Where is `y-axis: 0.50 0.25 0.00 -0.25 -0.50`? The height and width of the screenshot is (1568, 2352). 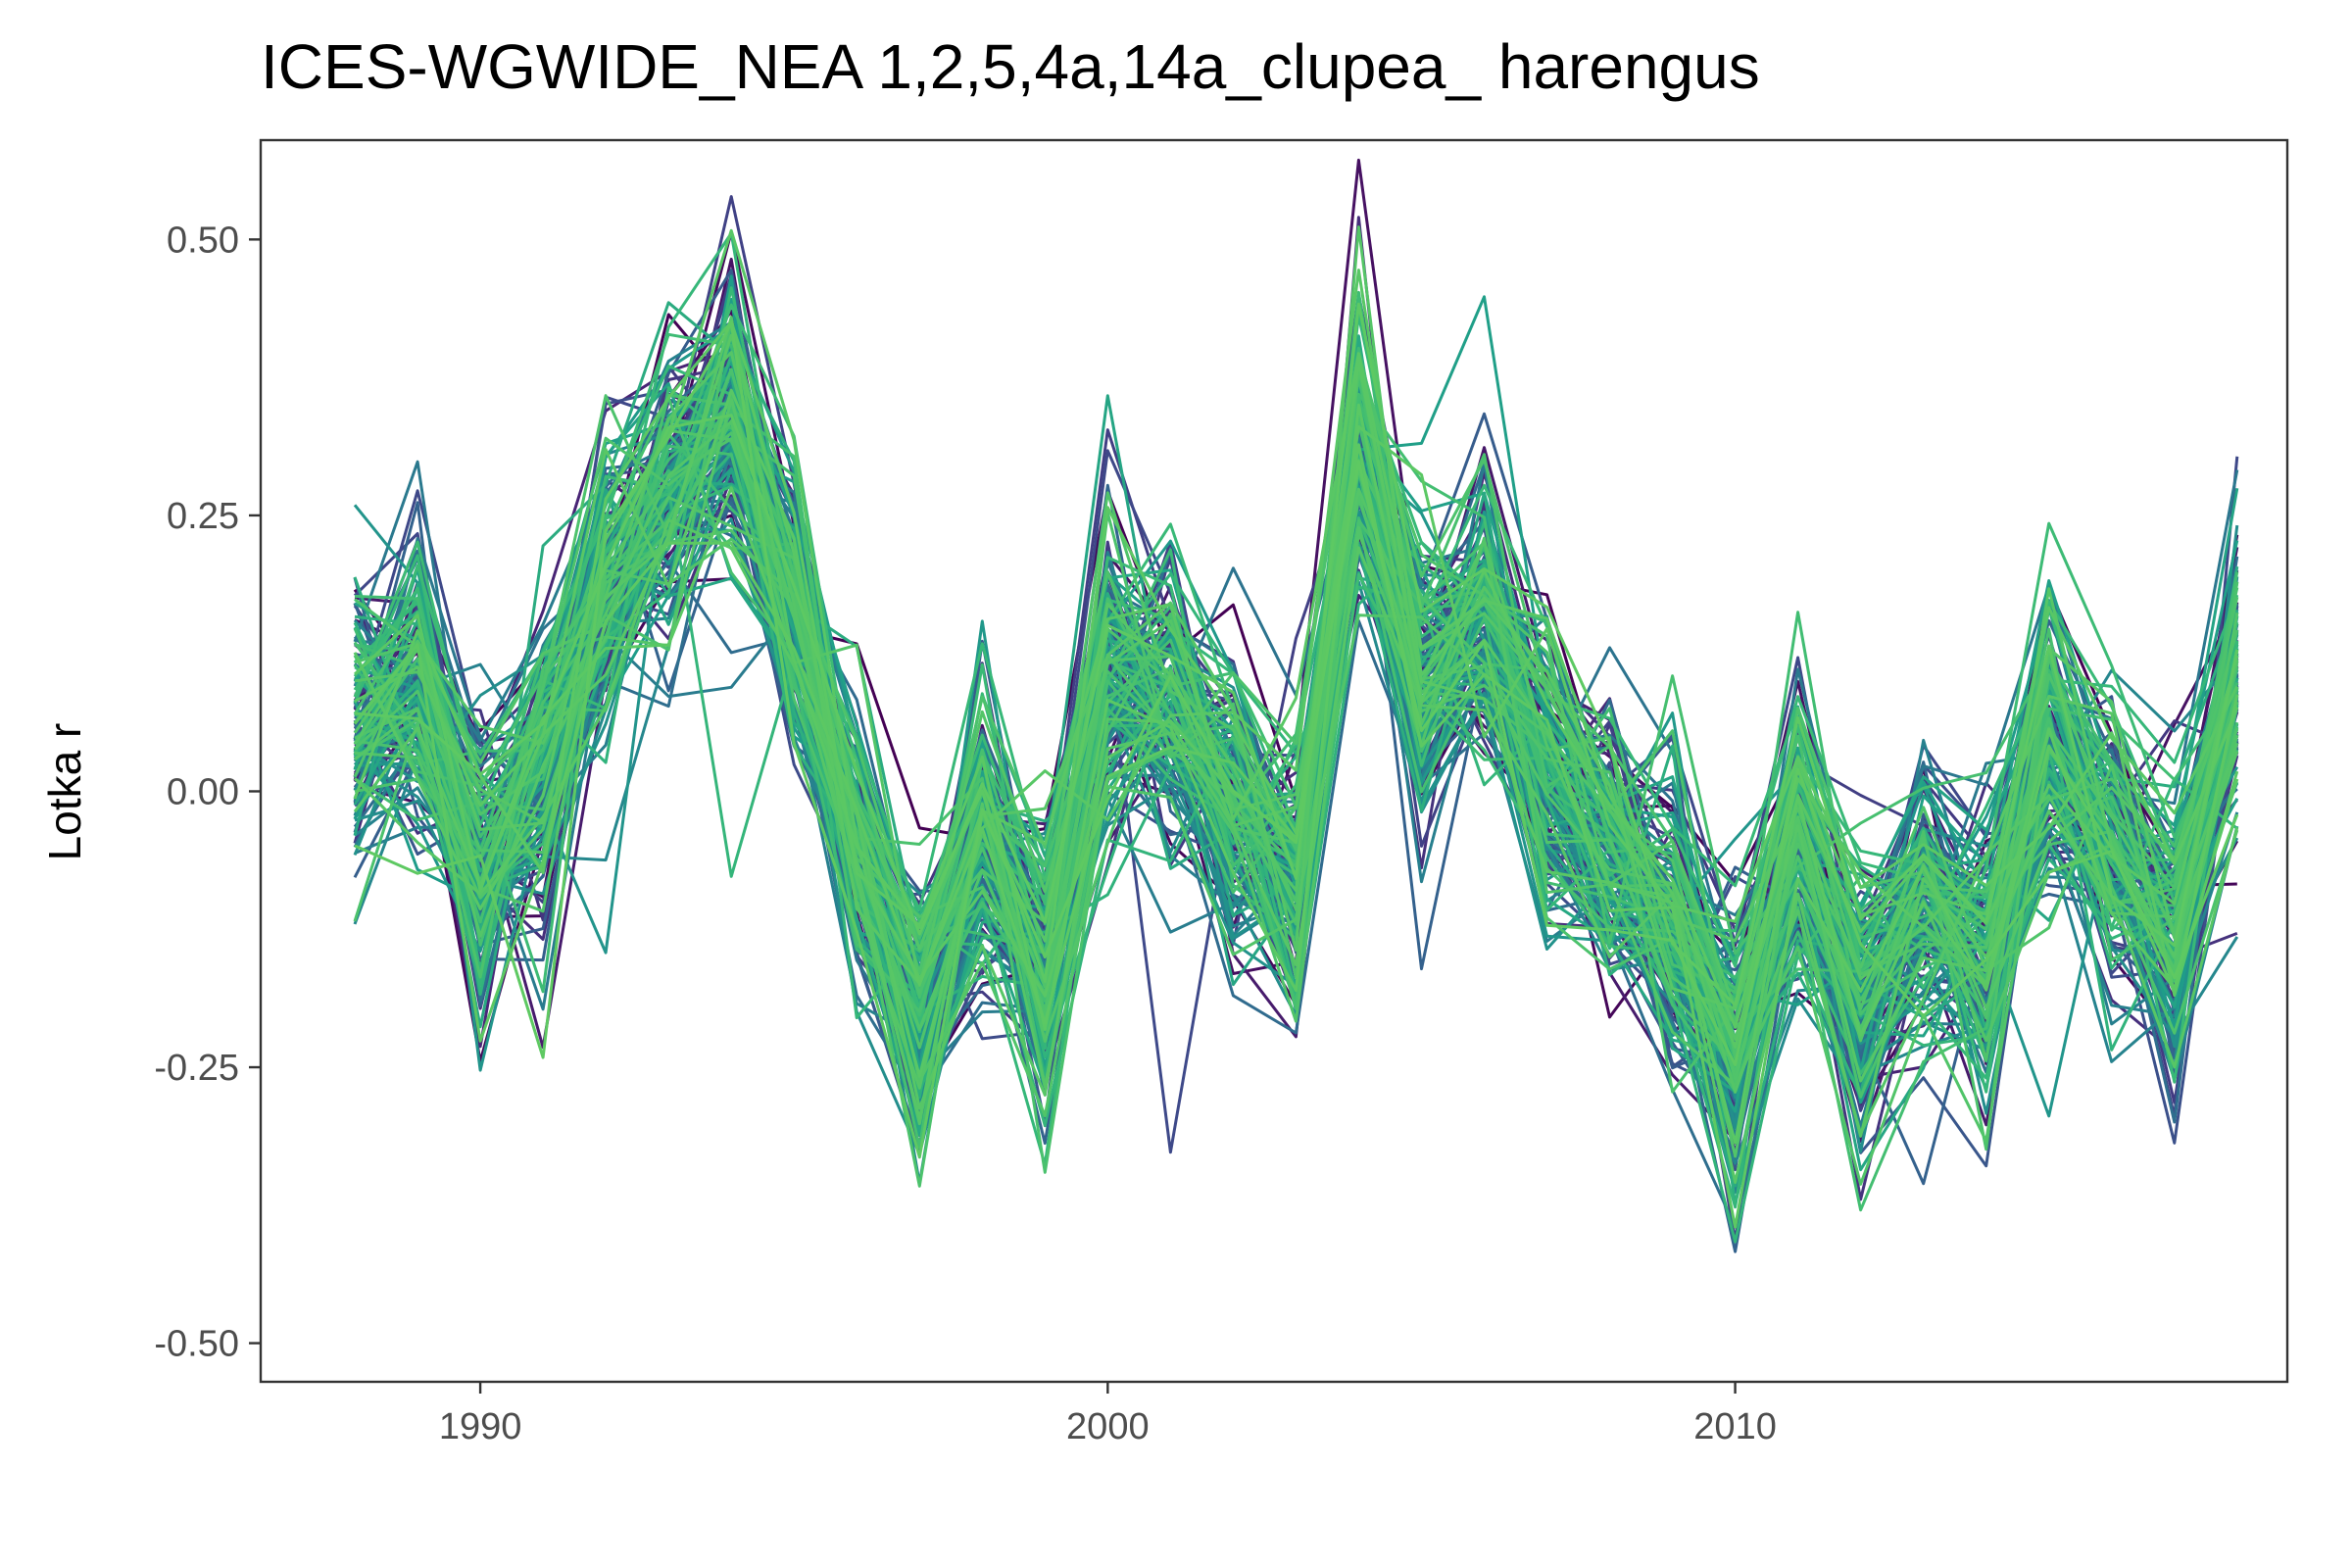 y-axis: 0.50 0.25 0.00 -0.25 -0.50 is located at coordinates (207, 793).